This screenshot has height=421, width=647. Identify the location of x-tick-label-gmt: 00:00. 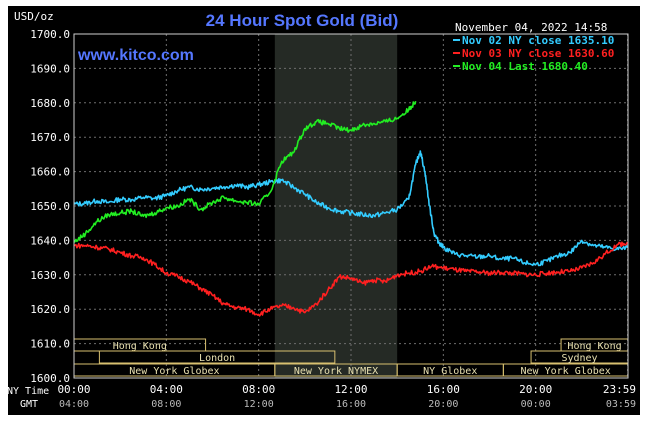
(536, 404).